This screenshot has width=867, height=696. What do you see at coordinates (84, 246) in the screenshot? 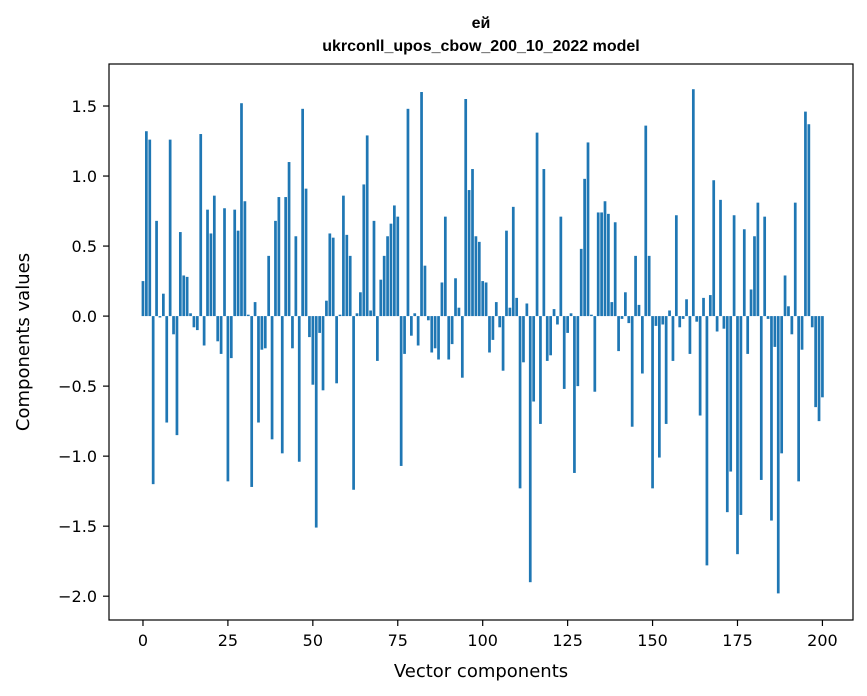
I see `y-tick-label: 0.5` at bounding box center [84, 246].